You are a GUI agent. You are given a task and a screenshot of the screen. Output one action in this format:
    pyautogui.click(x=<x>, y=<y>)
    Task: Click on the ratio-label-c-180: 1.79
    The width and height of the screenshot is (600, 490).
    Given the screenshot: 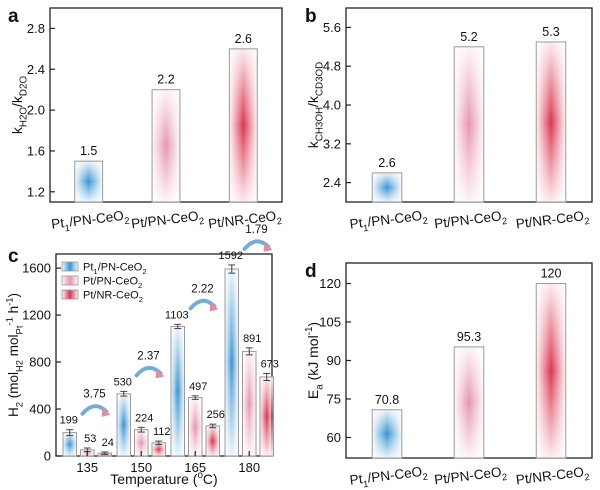 What is the action you would take?
    pyautogui.click(x=256, y=230)
    